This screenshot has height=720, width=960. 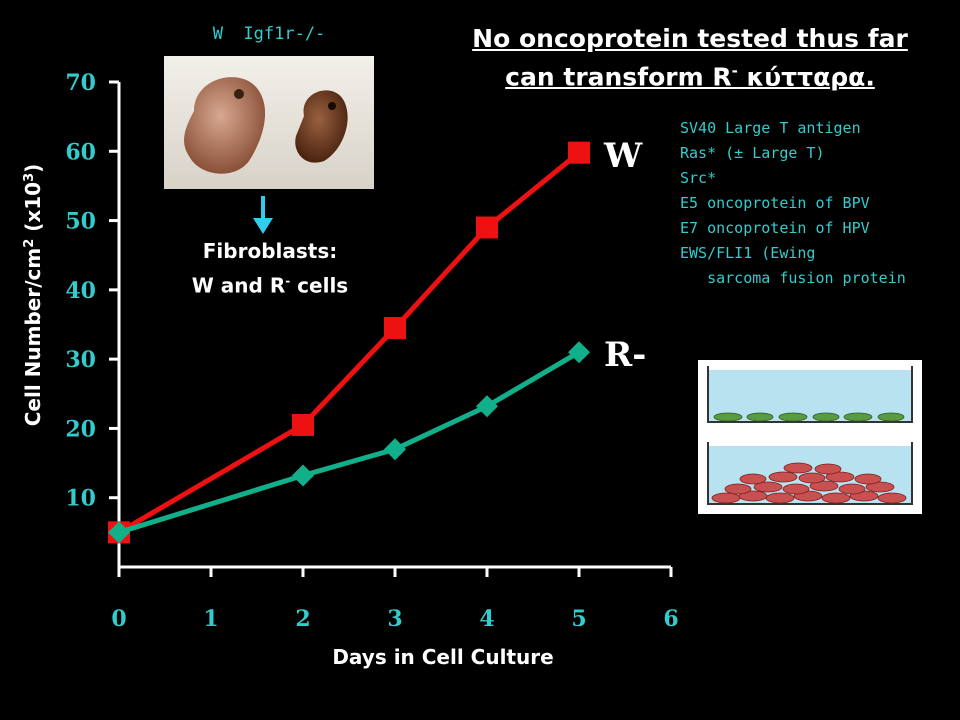 I want to click on oncoprotein-item: E5 oncoprotein of BPV, so click(x=775, y=203).